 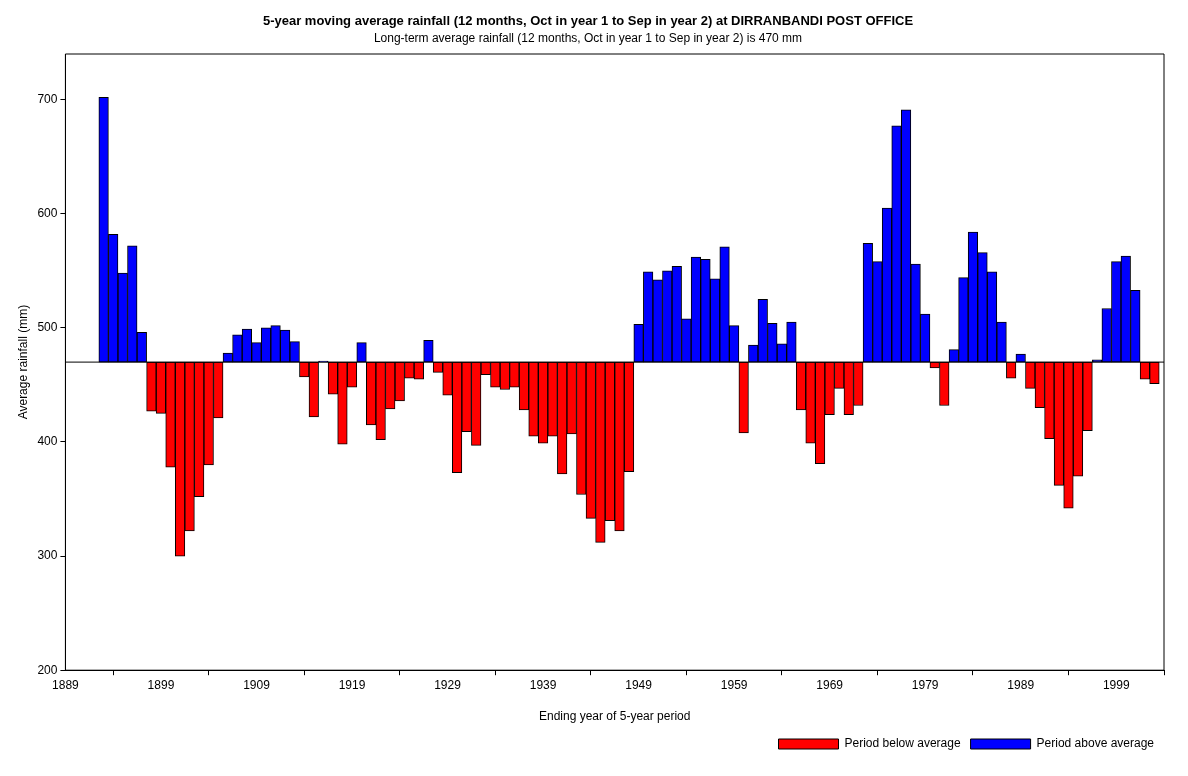 What do you see at coordinates (47, 213) in the screenshot?
I see `y-tick-label: 600` at bounding box center [47, 213].